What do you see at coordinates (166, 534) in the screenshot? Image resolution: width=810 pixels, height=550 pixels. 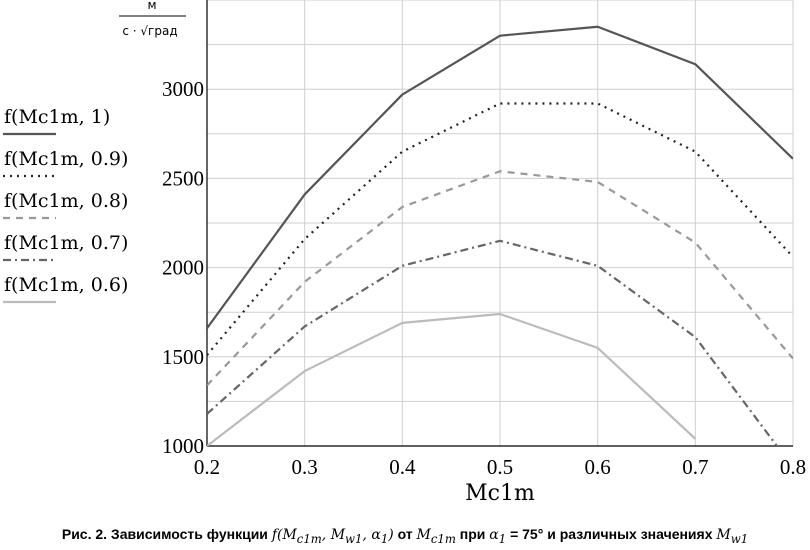 I see `caption-prefix: Рис. 2. Зависимость функции` at bounding box center [166, 534].